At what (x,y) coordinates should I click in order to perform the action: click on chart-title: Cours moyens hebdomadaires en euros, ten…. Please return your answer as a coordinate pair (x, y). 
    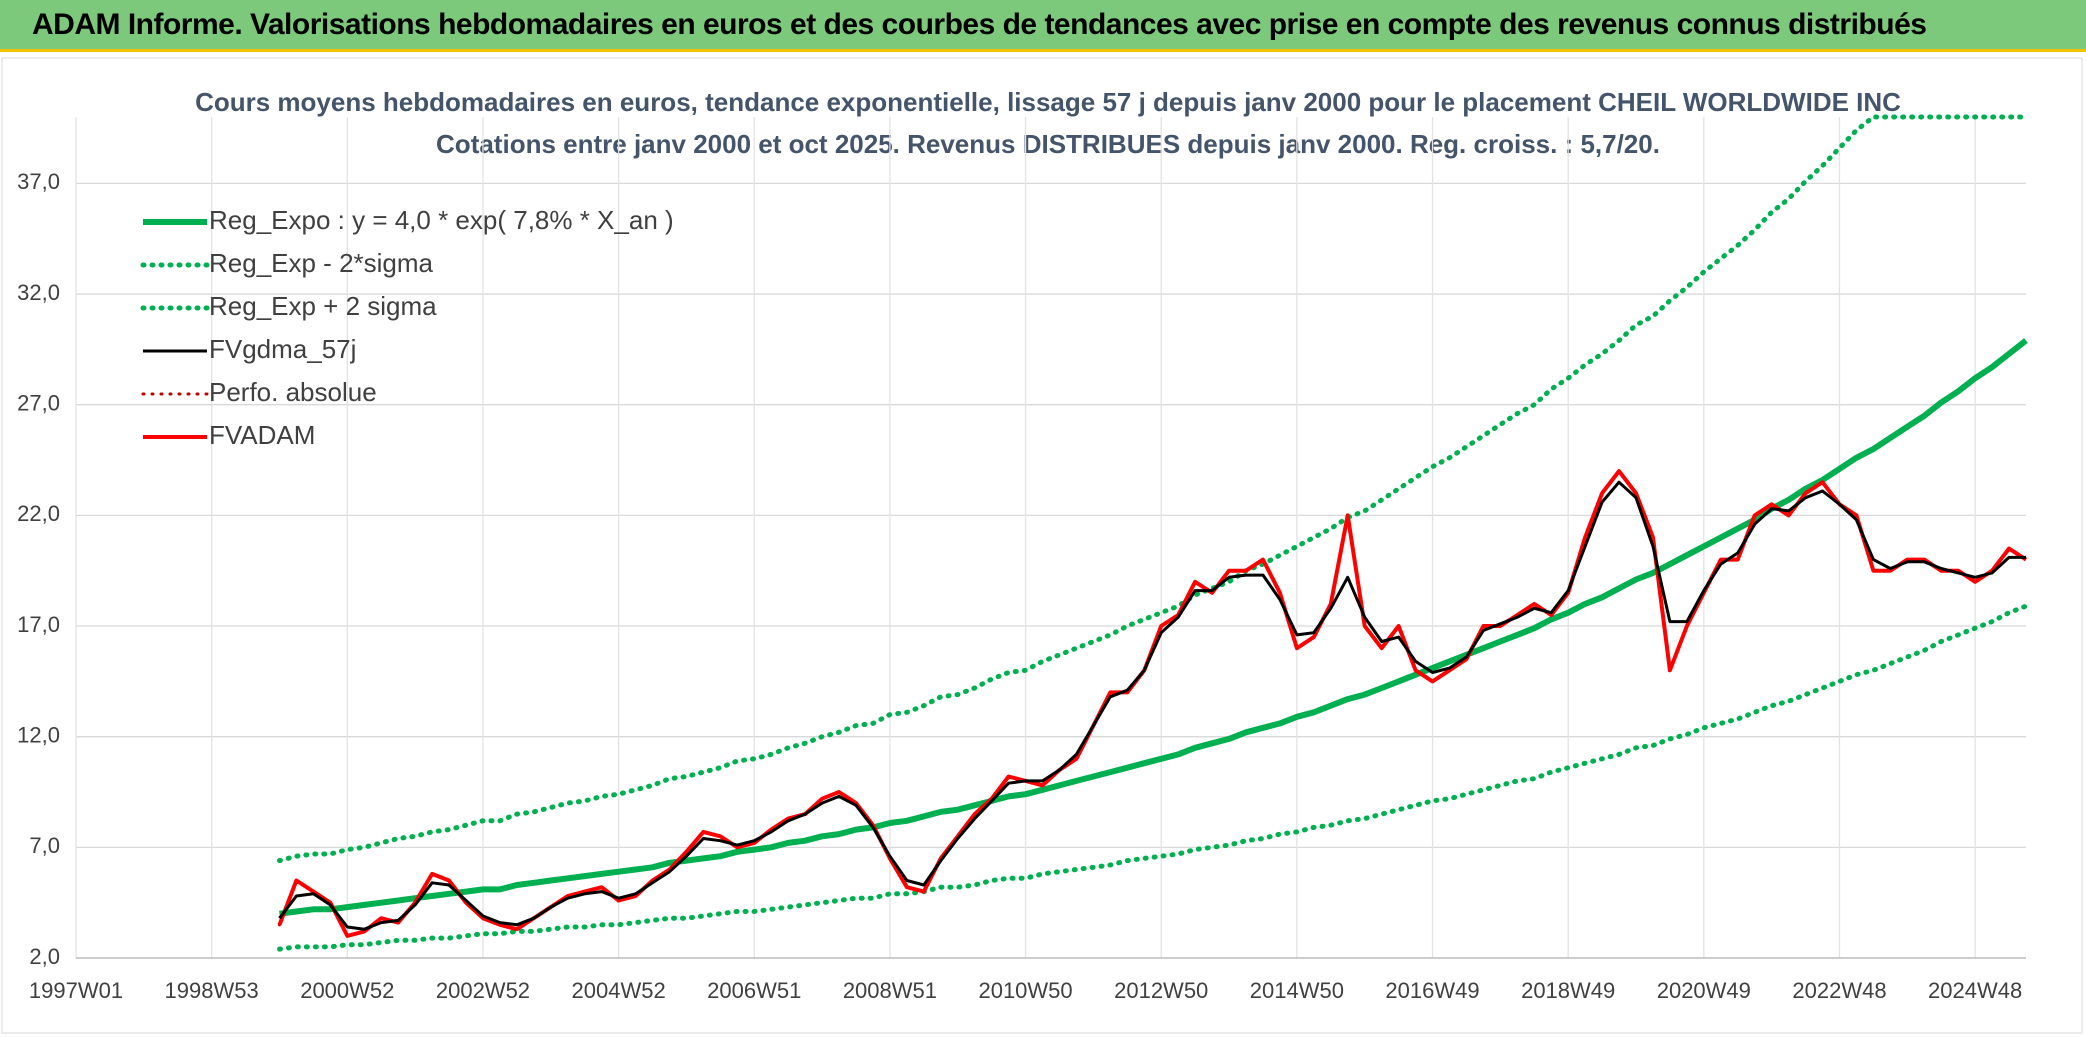
    Looking at the image, I should click on (1048, 102).